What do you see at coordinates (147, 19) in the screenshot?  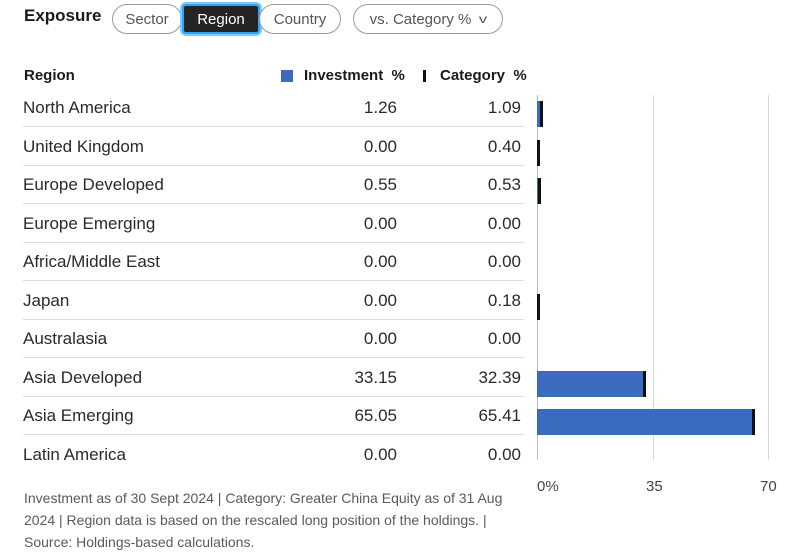 I see `tab-sector: Sector` at bounding box center [147, 19].